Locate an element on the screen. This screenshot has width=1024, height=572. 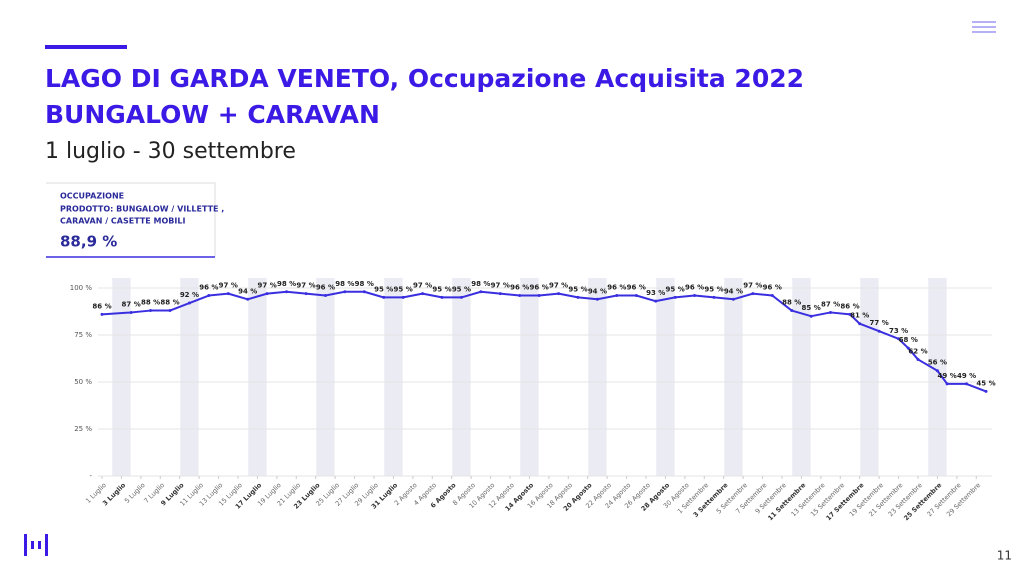
accent-bar is located at coordinates (86, 47).